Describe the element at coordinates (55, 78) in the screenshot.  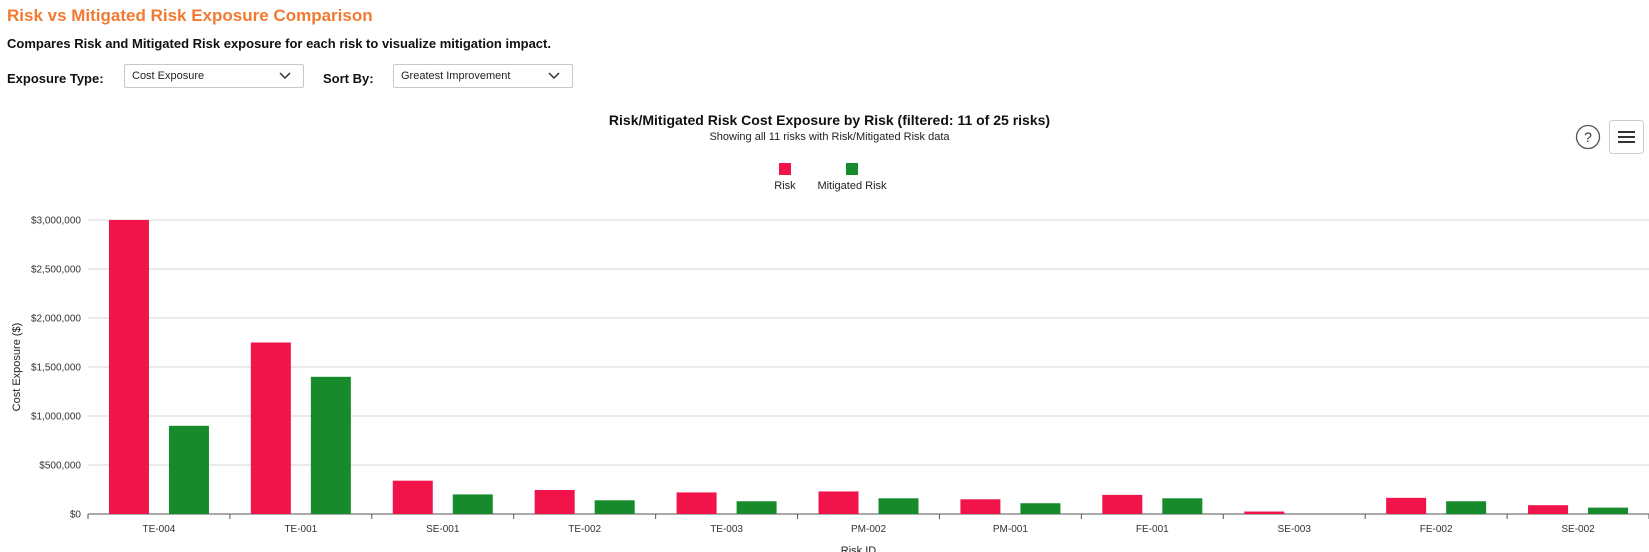
I see `exposure-type-label: Exposure Type:` at that location.